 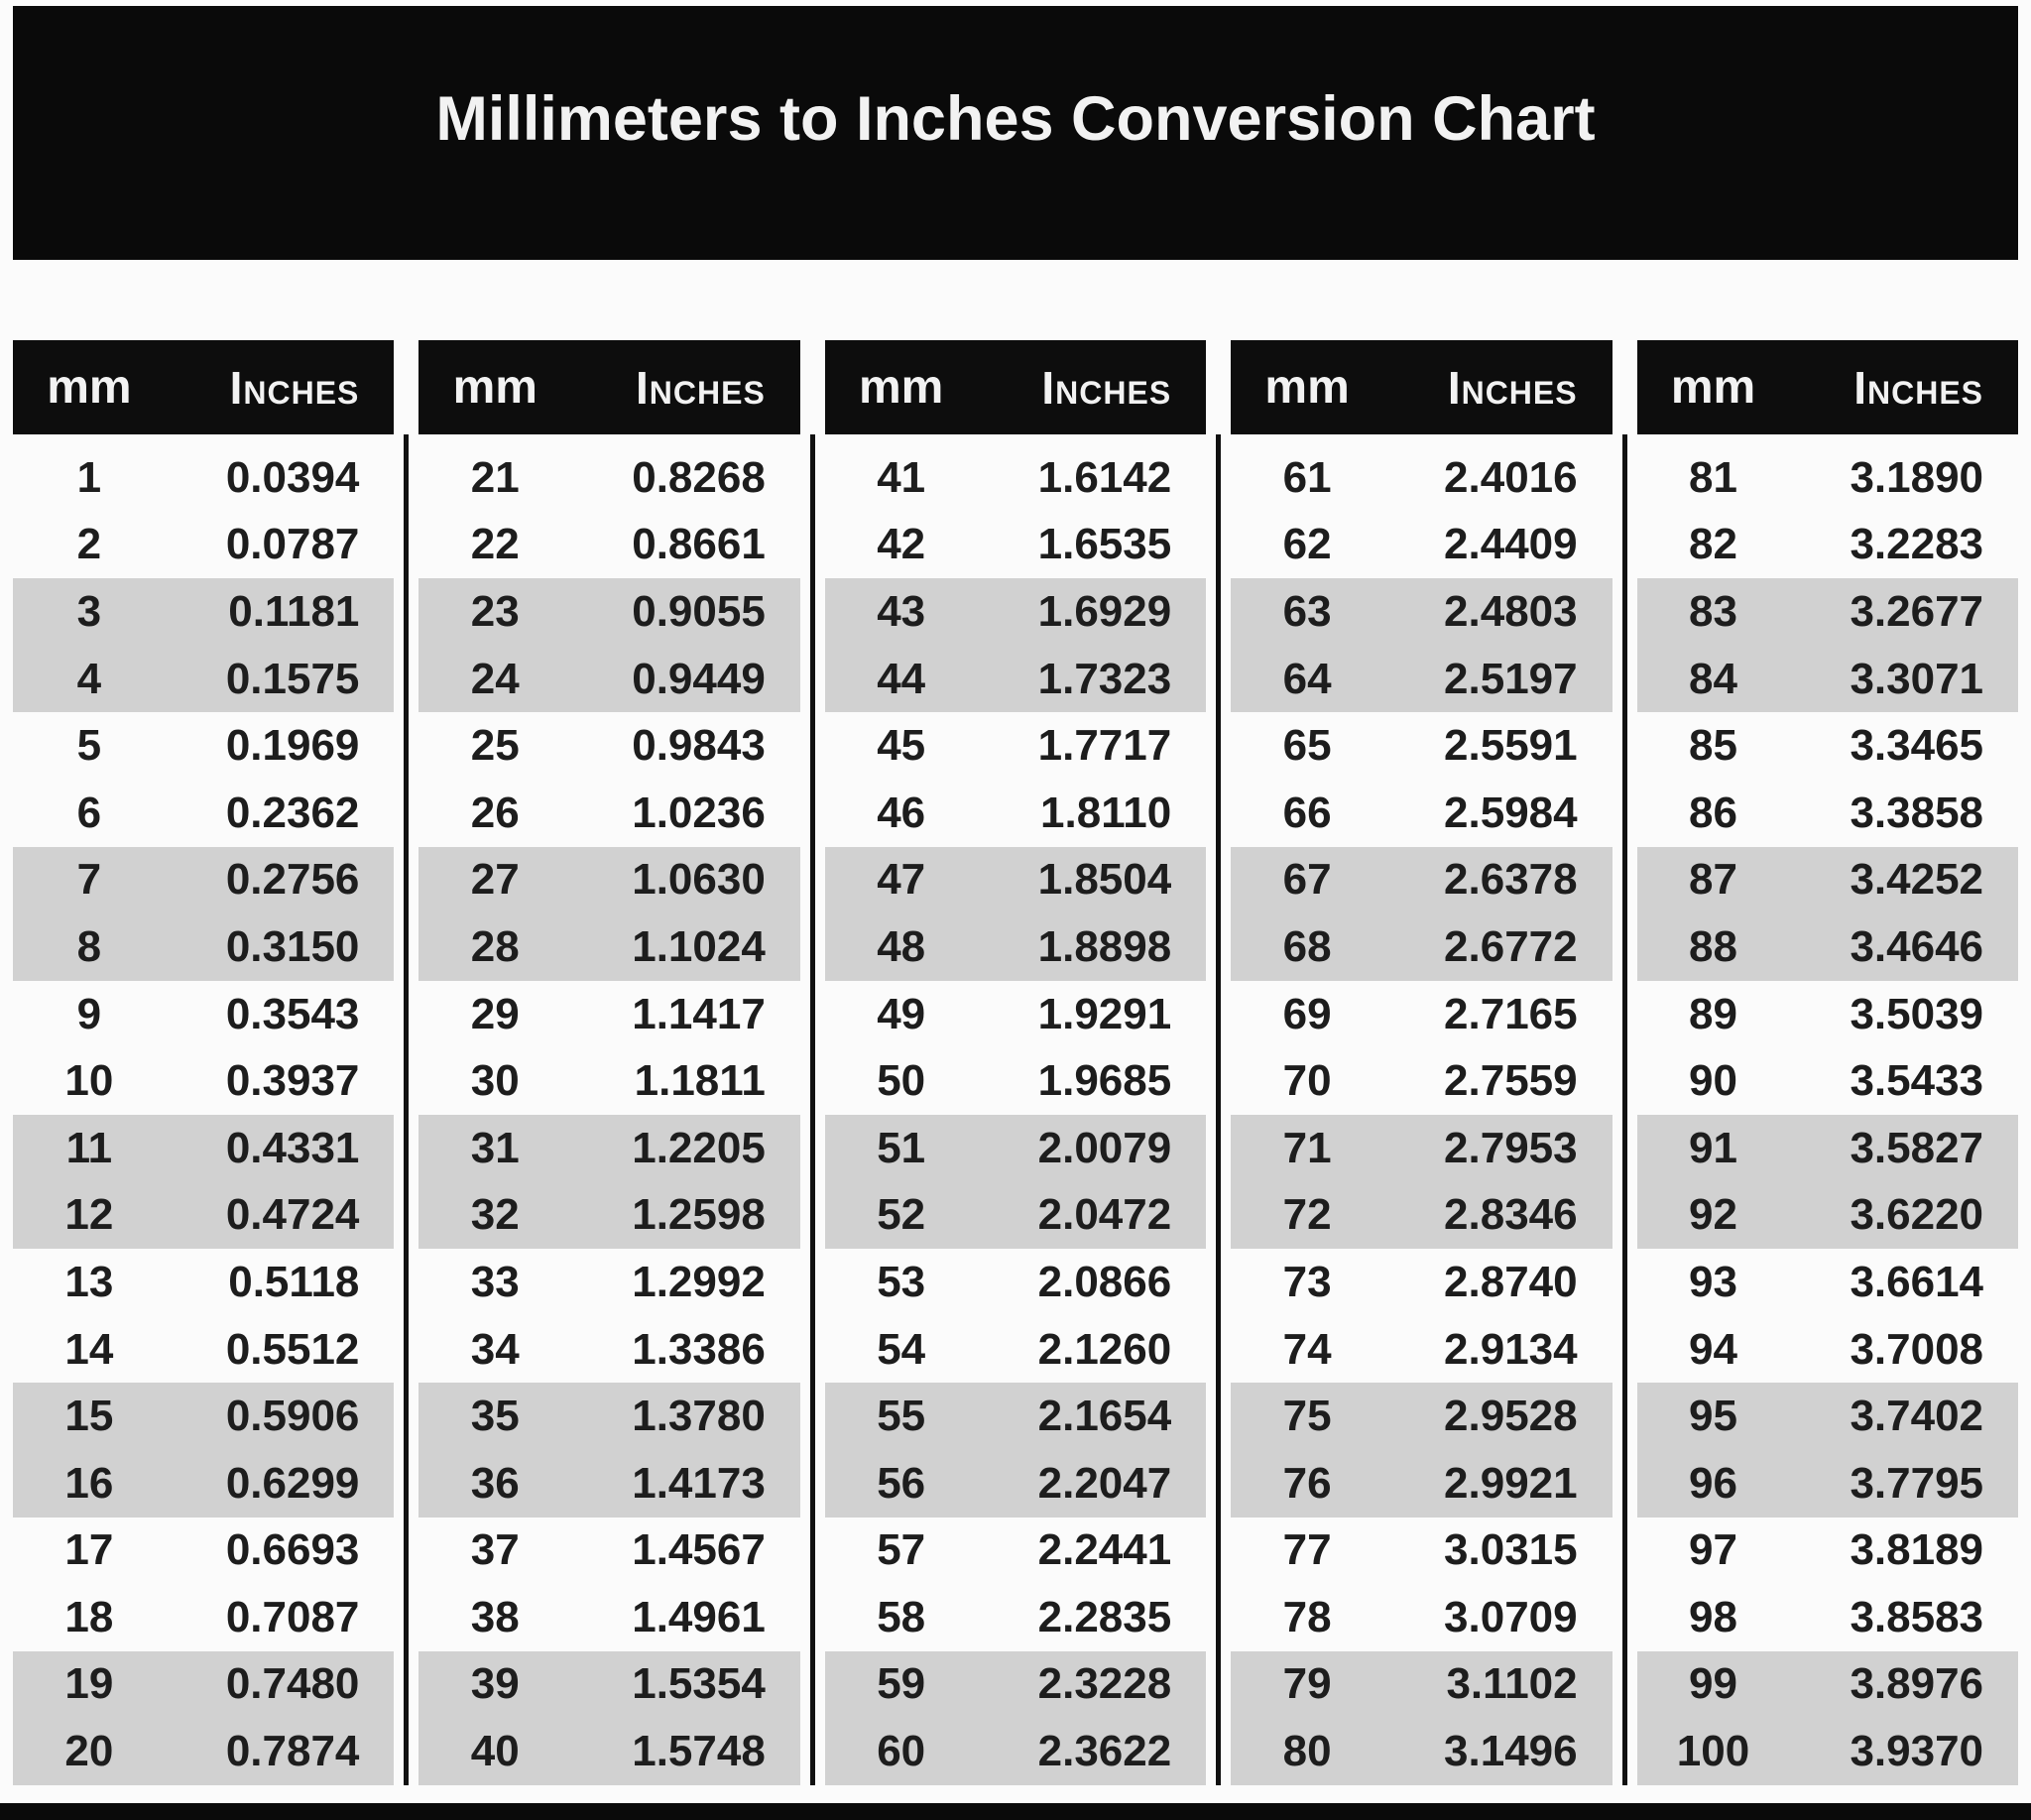 I want to click on inches-value: 3.7402, so click(x=1917, y=1416).